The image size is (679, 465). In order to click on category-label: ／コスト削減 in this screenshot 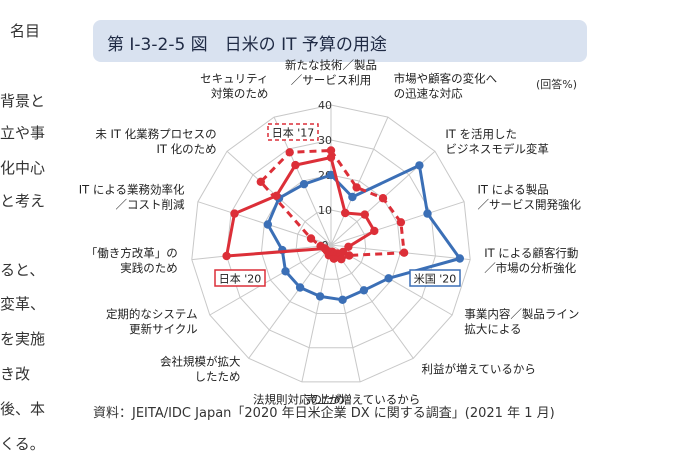, I will do `click(150, 204)`.